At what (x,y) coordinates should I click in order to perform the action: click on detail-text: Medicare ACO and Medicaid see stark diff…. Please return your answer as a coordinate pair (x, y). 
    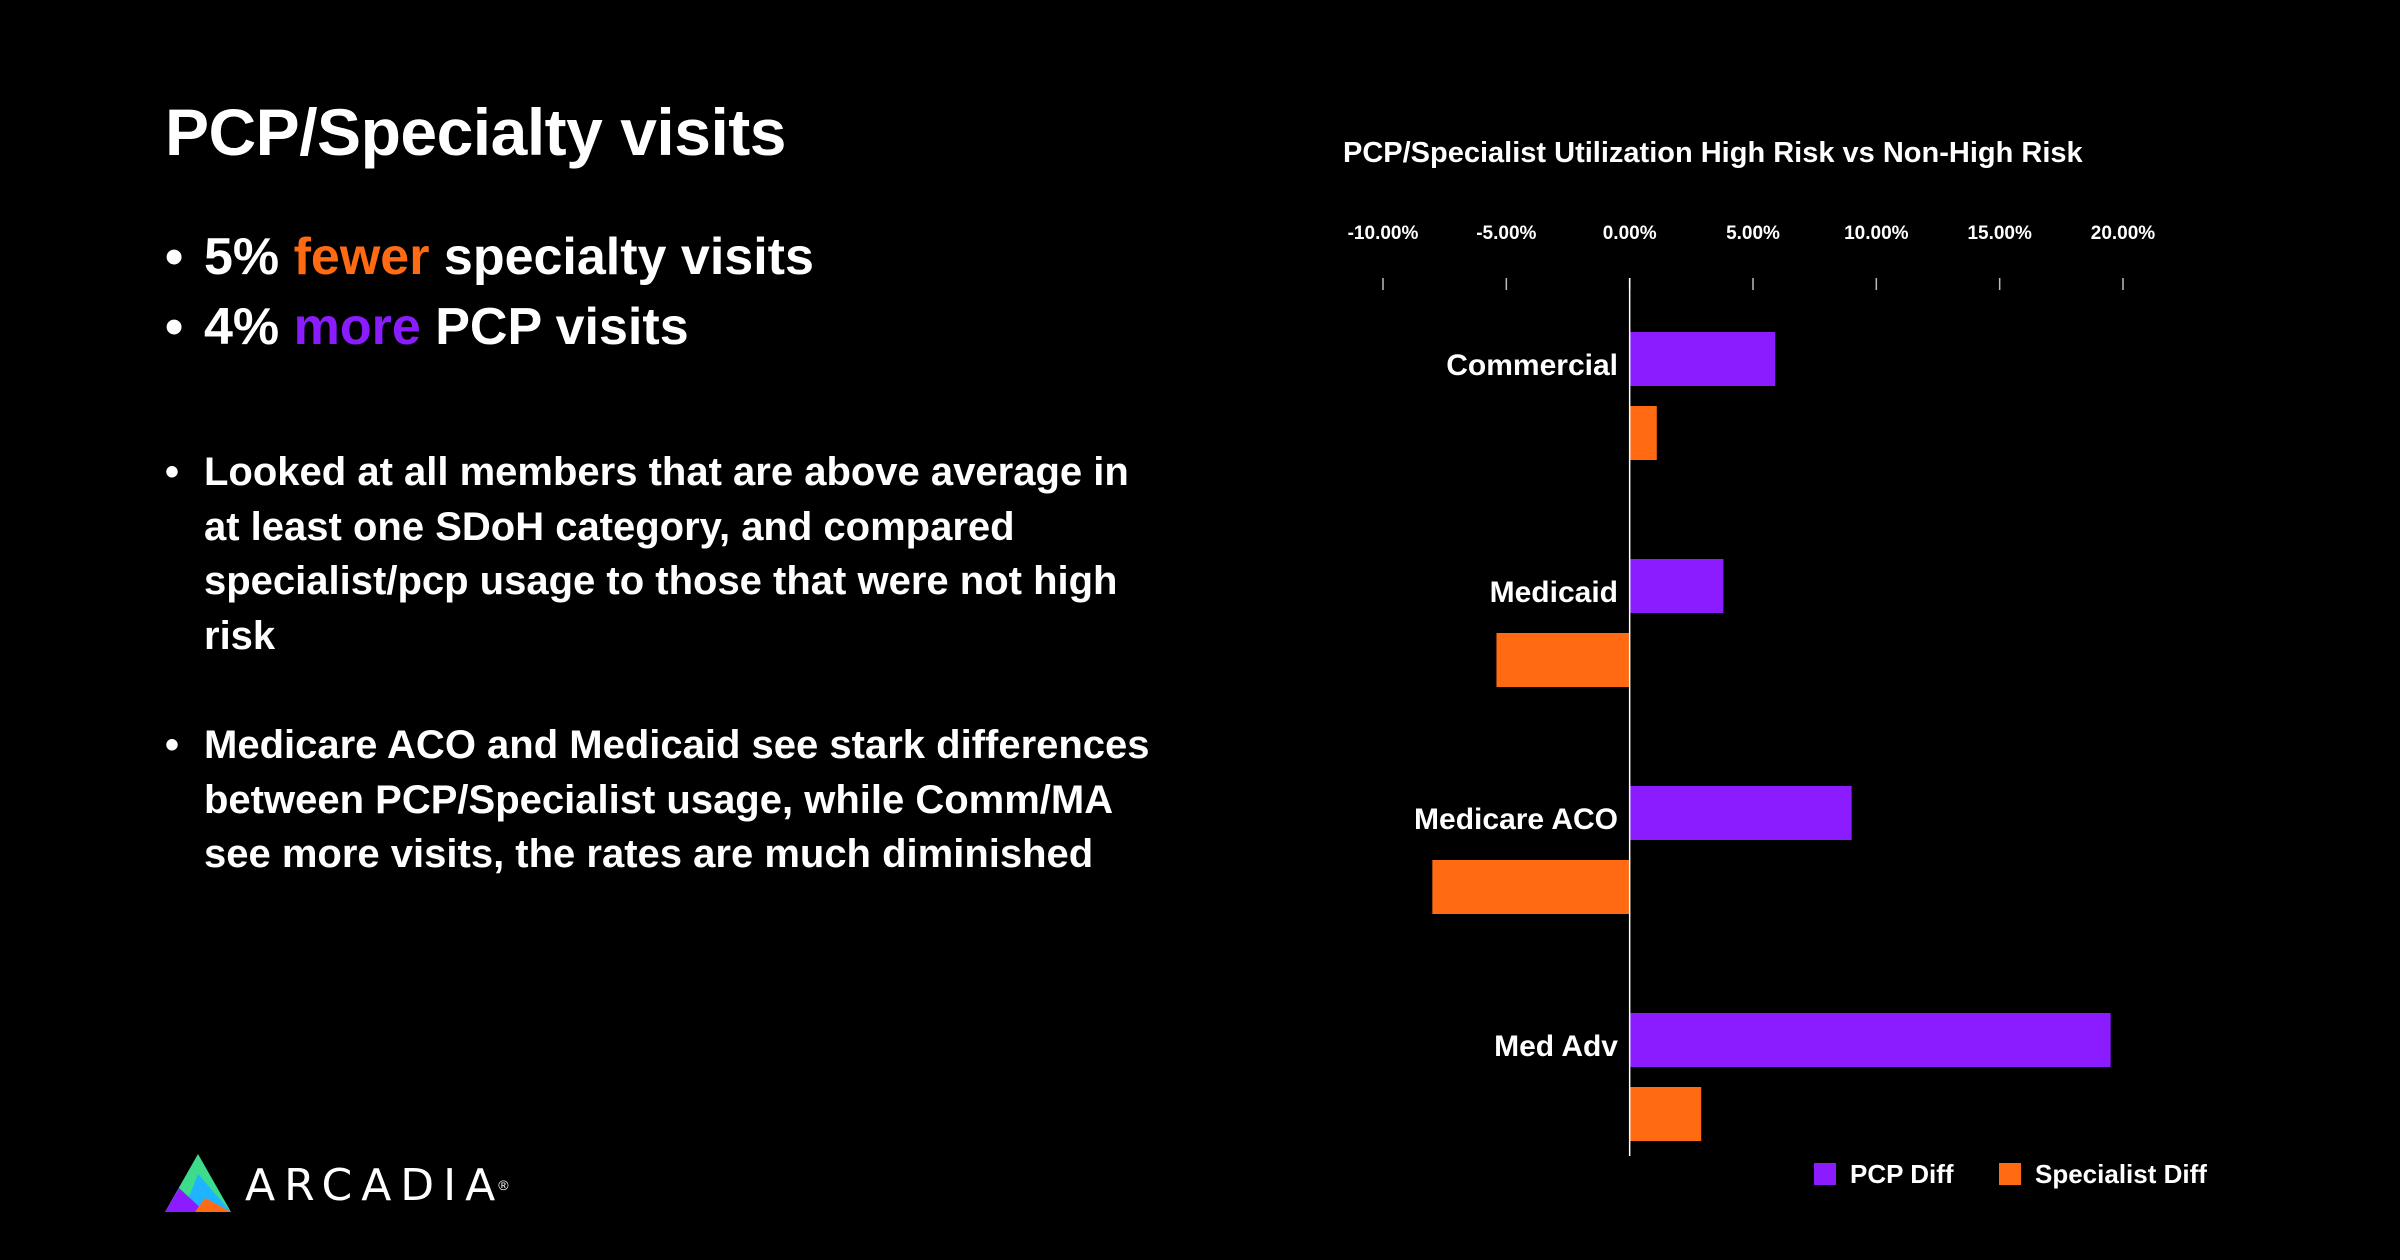
    Looking at the image, I should click on (677, 799).